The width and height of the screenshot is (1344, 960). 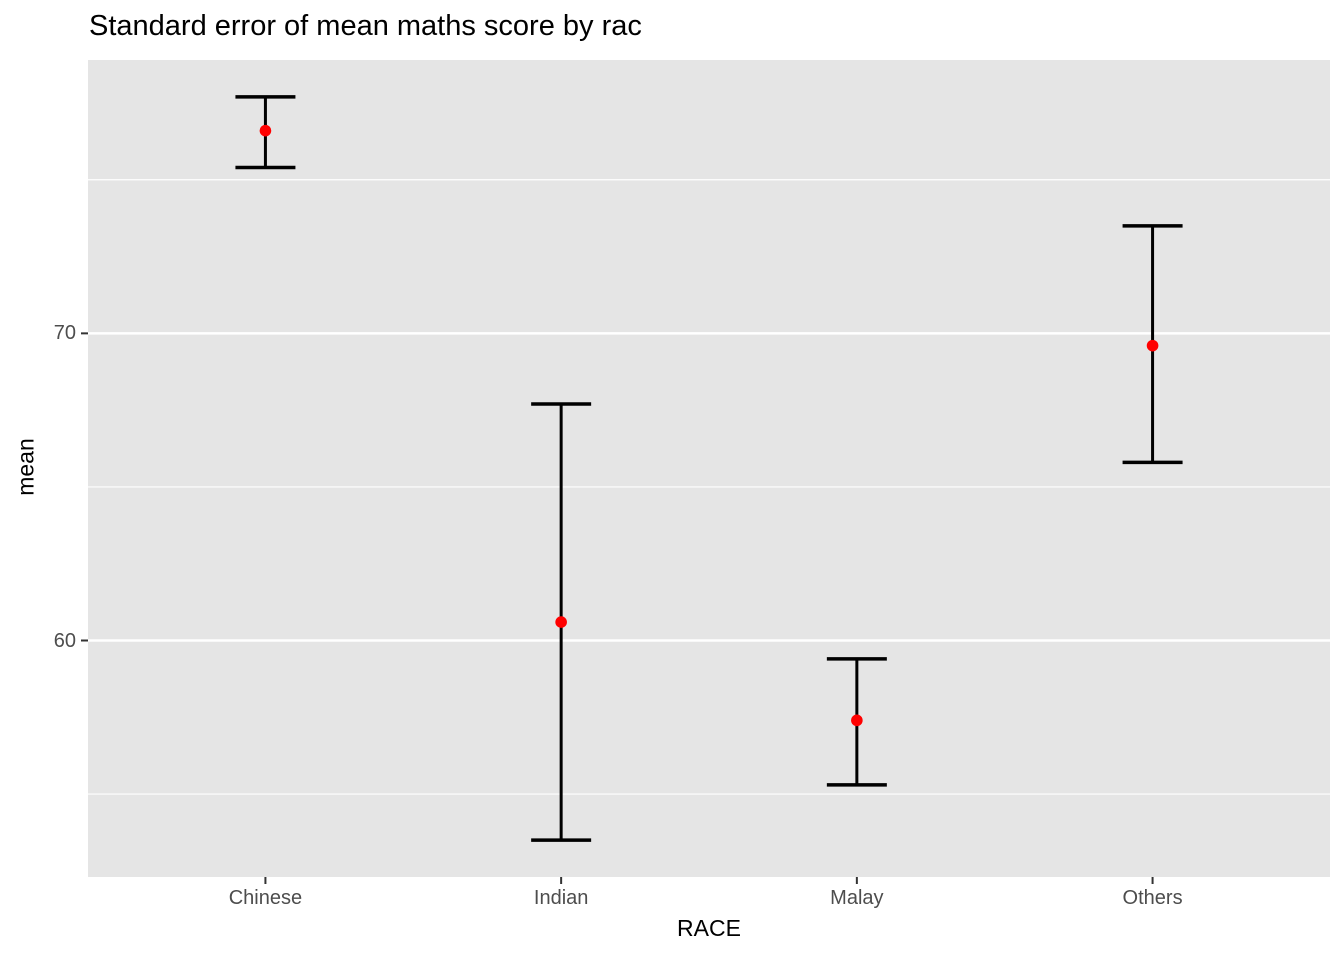 What do you see at coordinates (64, 333) in the screenshot?
I see `y-tick-label: 70` at bounding box center [64, 333].